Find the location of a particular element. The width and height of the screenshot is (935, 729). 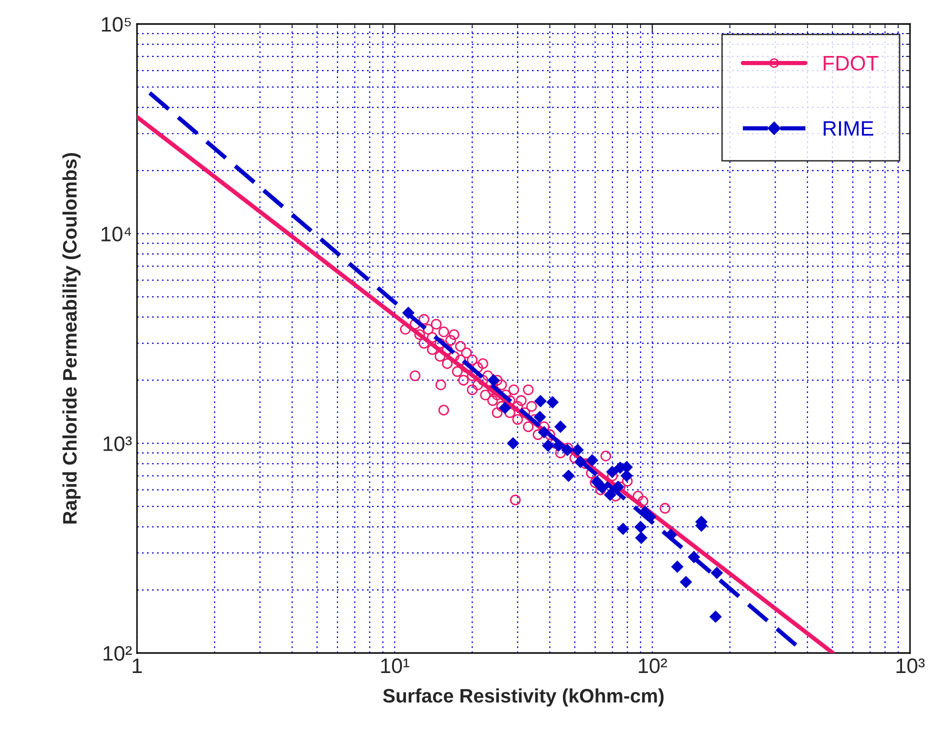

x-axis-title: Surface Resistivity (kOhm-cm) is located at coordinates (523, 697).